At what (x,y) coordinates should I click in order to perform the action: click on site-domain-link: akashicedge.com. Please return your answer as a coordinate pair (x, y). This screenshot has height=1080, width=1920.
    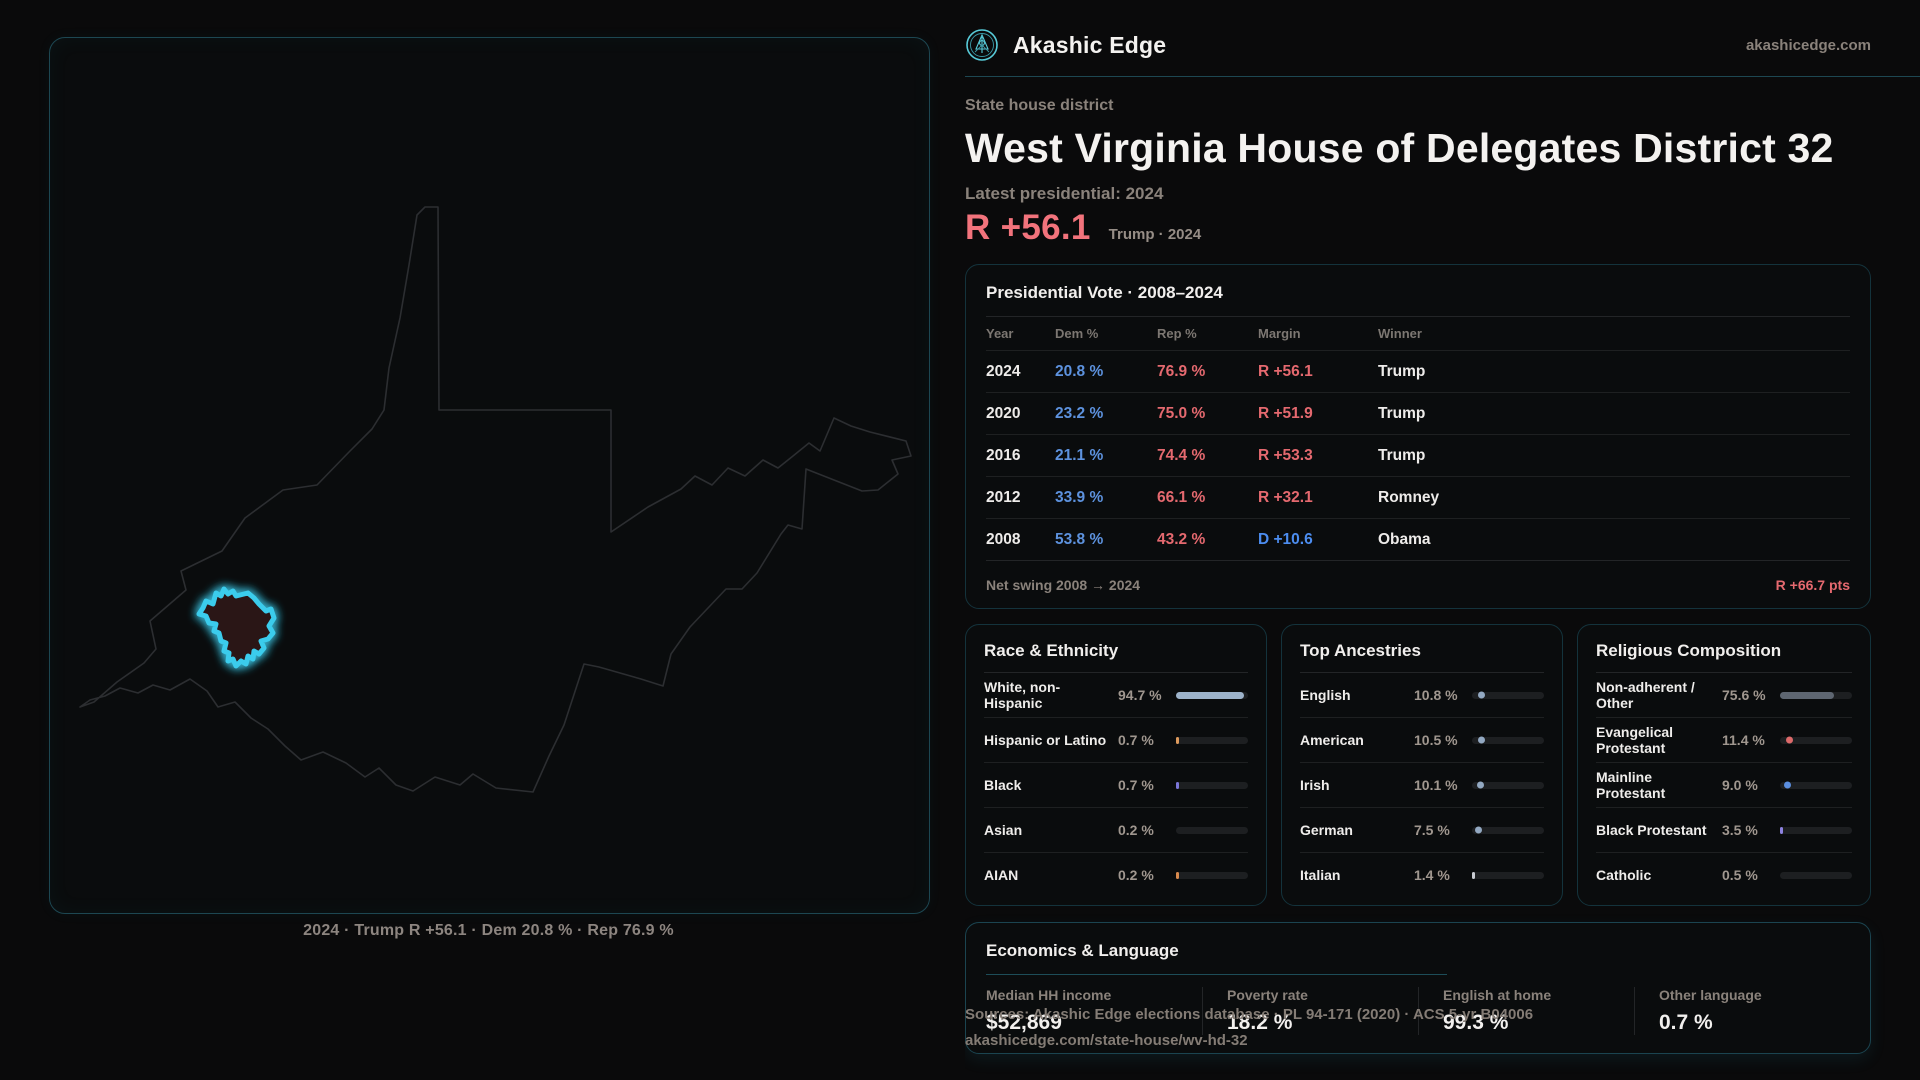
    Looking at the image, I should click on (1808, 45).